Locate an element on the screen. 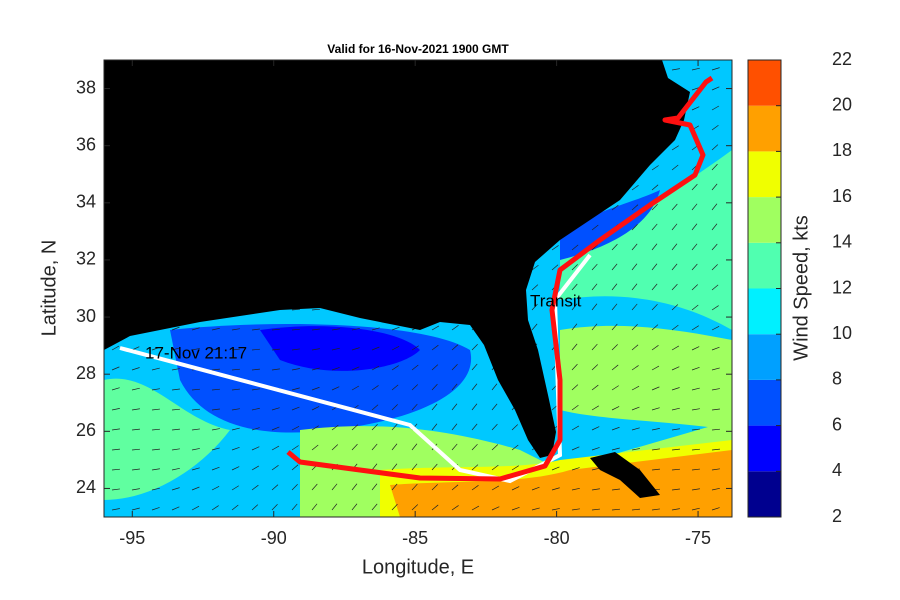 Image resolution: width=900 pixels, height=600 pixels. colorbar-tick-label: 22 is located at coordinates (842, 59).